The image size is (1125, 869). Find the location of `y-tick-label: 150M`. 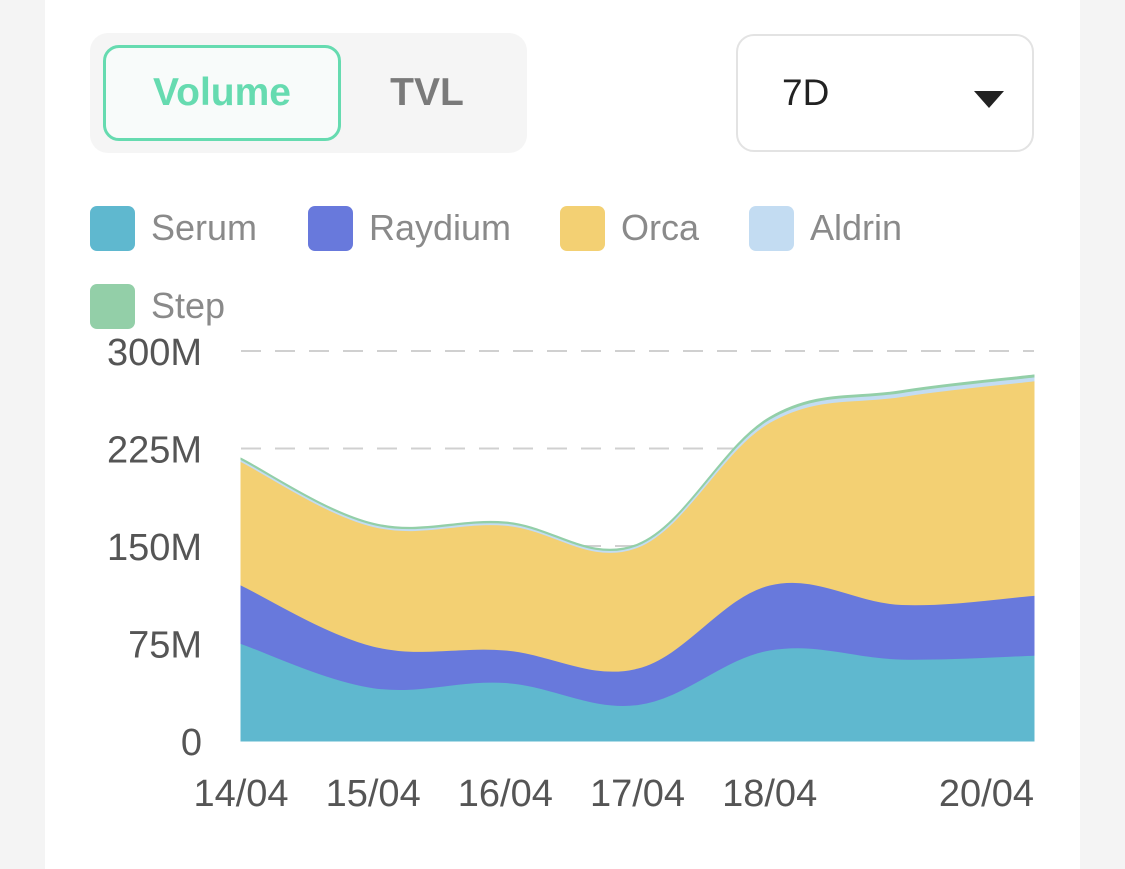

y-tick-label: 150M is located at coordinates (154, 548).